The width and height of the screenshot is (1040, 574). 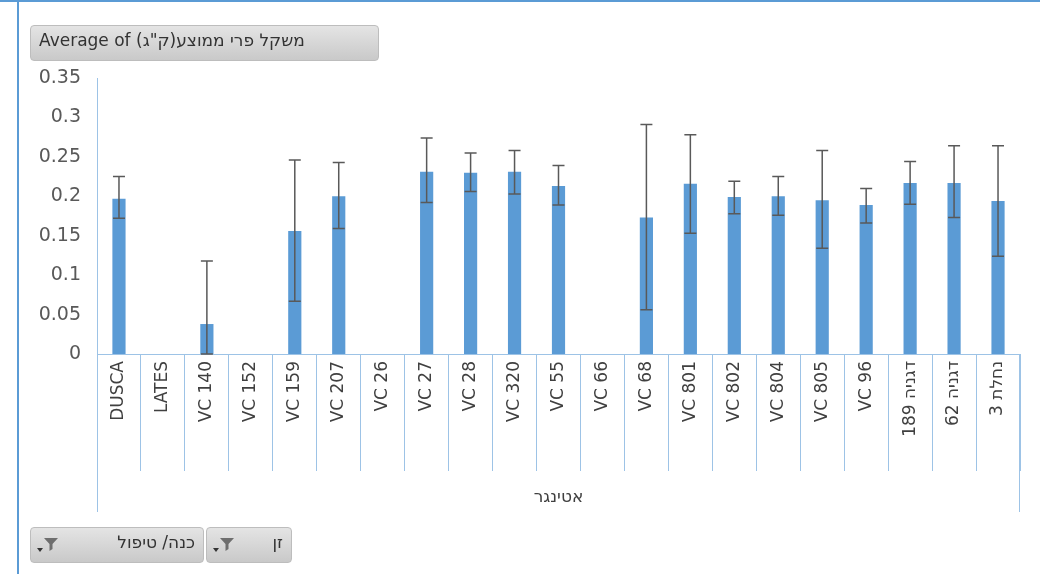 What do you see at coordinates (161, 387) in the screenshot?
I see `x-tick-label: LATES` at bounding box center [161, 387].